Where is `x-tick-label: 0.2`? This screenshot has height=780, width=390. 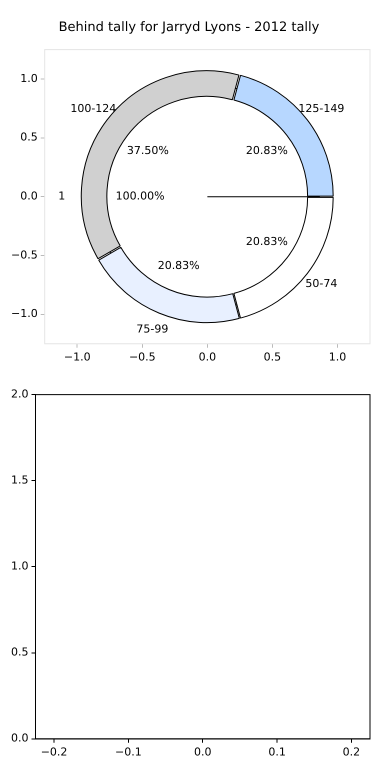
x-tick-label: 0.2 is located at coordinates (351, 751).